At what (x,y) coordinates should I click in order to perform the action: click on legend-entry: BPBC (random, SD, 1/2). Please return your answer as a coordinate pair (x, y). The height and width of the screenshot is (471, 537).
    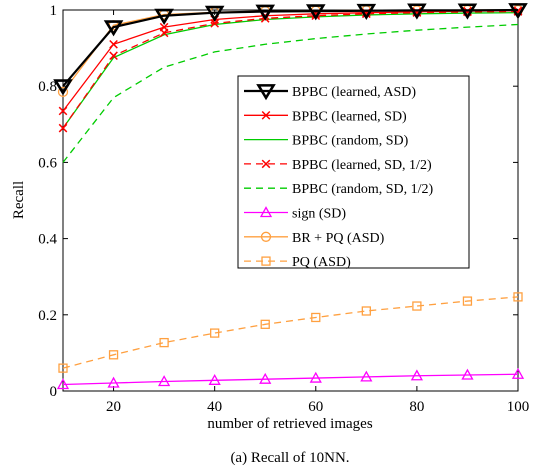
    Looking at the image, I should click on (339, 189).